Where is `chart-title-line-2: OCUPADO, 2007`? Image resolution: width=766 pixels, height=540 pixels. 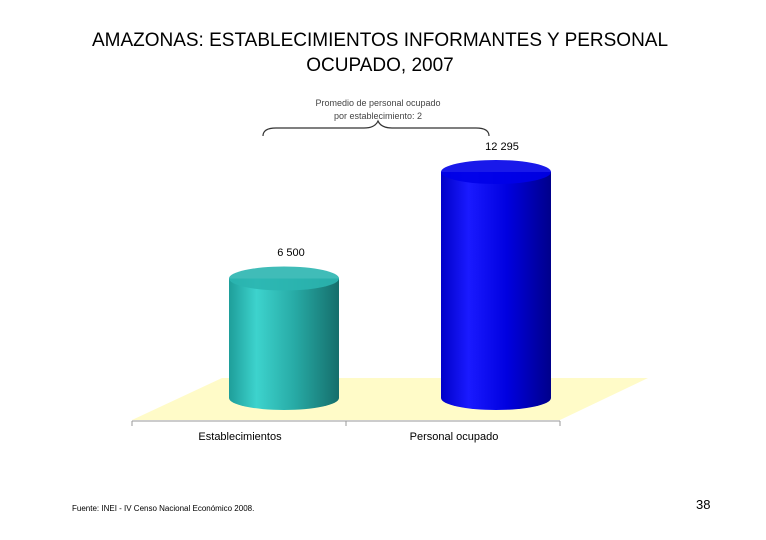 chart-title-line-2: OCUPADO, 2007 is located at coordinates (380, 65).